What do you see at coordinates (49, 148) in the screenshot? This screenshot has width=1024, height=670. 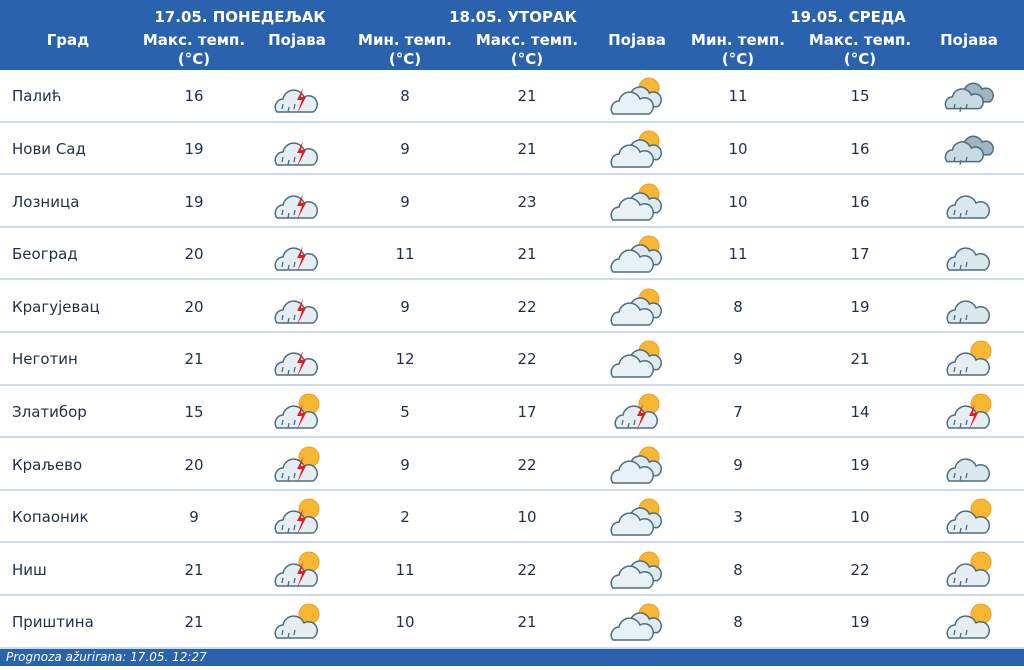 I see `city-name: Нови Сад` at bounding box center [49, 148].